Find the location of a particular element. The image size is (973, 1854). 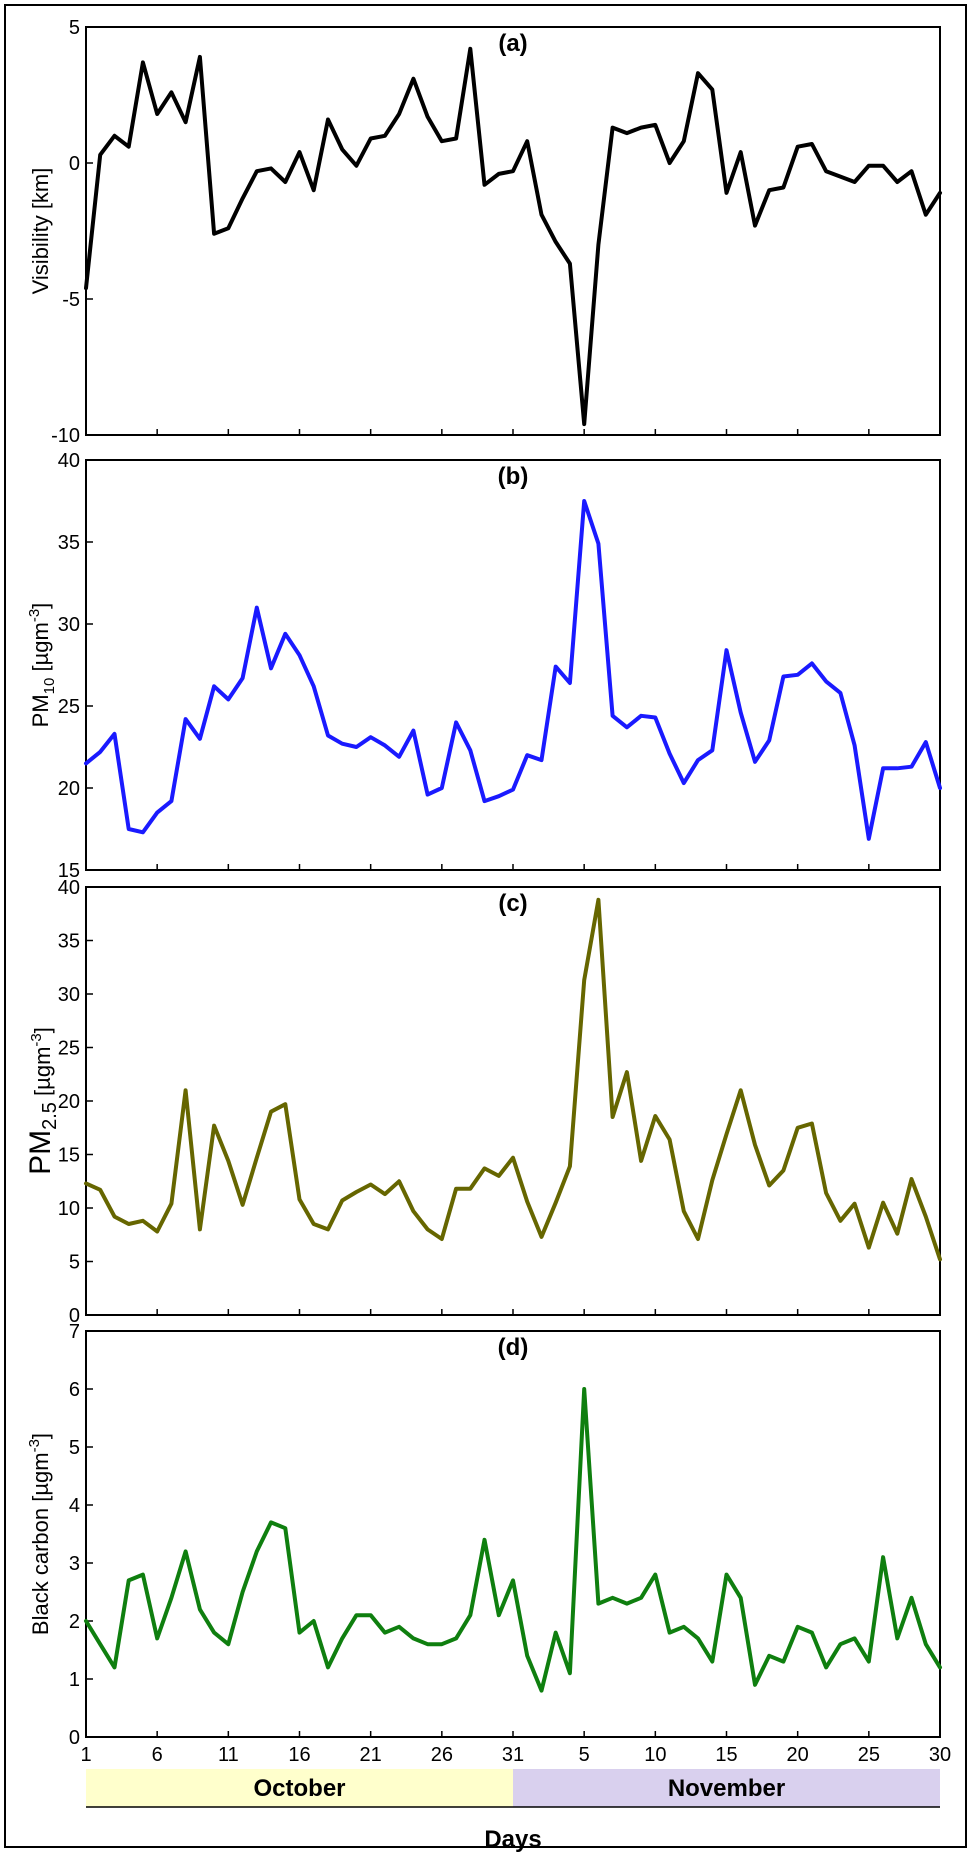

y-tick-label: 1 is located at coordinates (74, 1680).